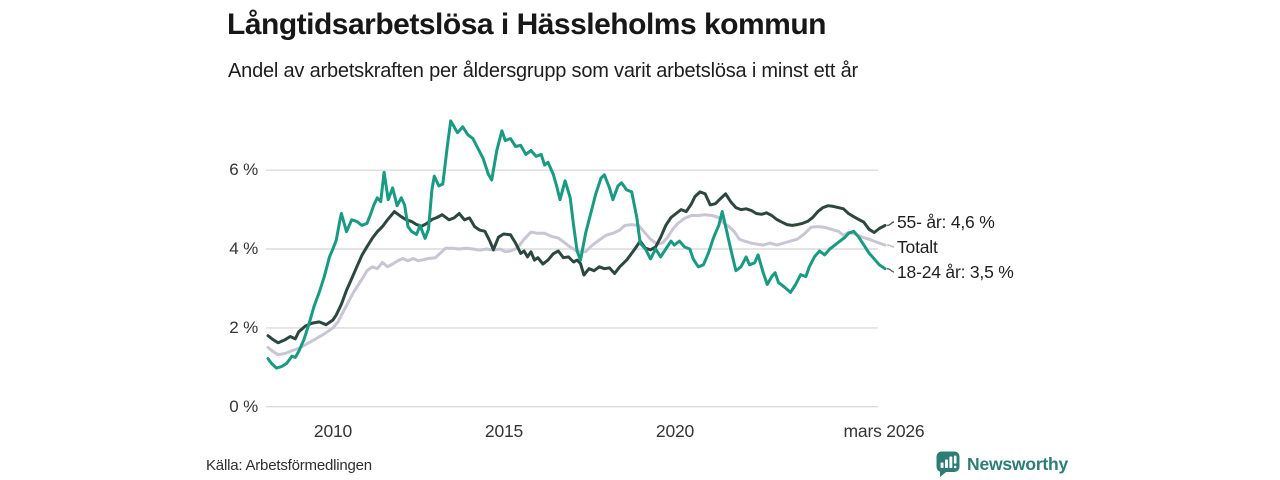 The width and height of the screenshot is (1280, 480). What do you see at coordinates (333, 431) in the screenshot?
I see `x-tick-2010: 2010` at bounding box center [333, 431].